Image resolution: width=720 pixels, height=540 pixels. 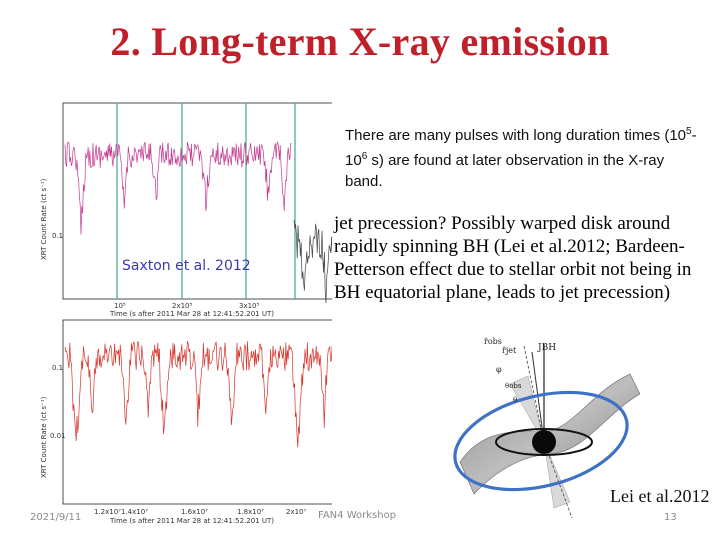 I want to click on top-plot-xtick: 10⁵, so click(x=120, y=306).